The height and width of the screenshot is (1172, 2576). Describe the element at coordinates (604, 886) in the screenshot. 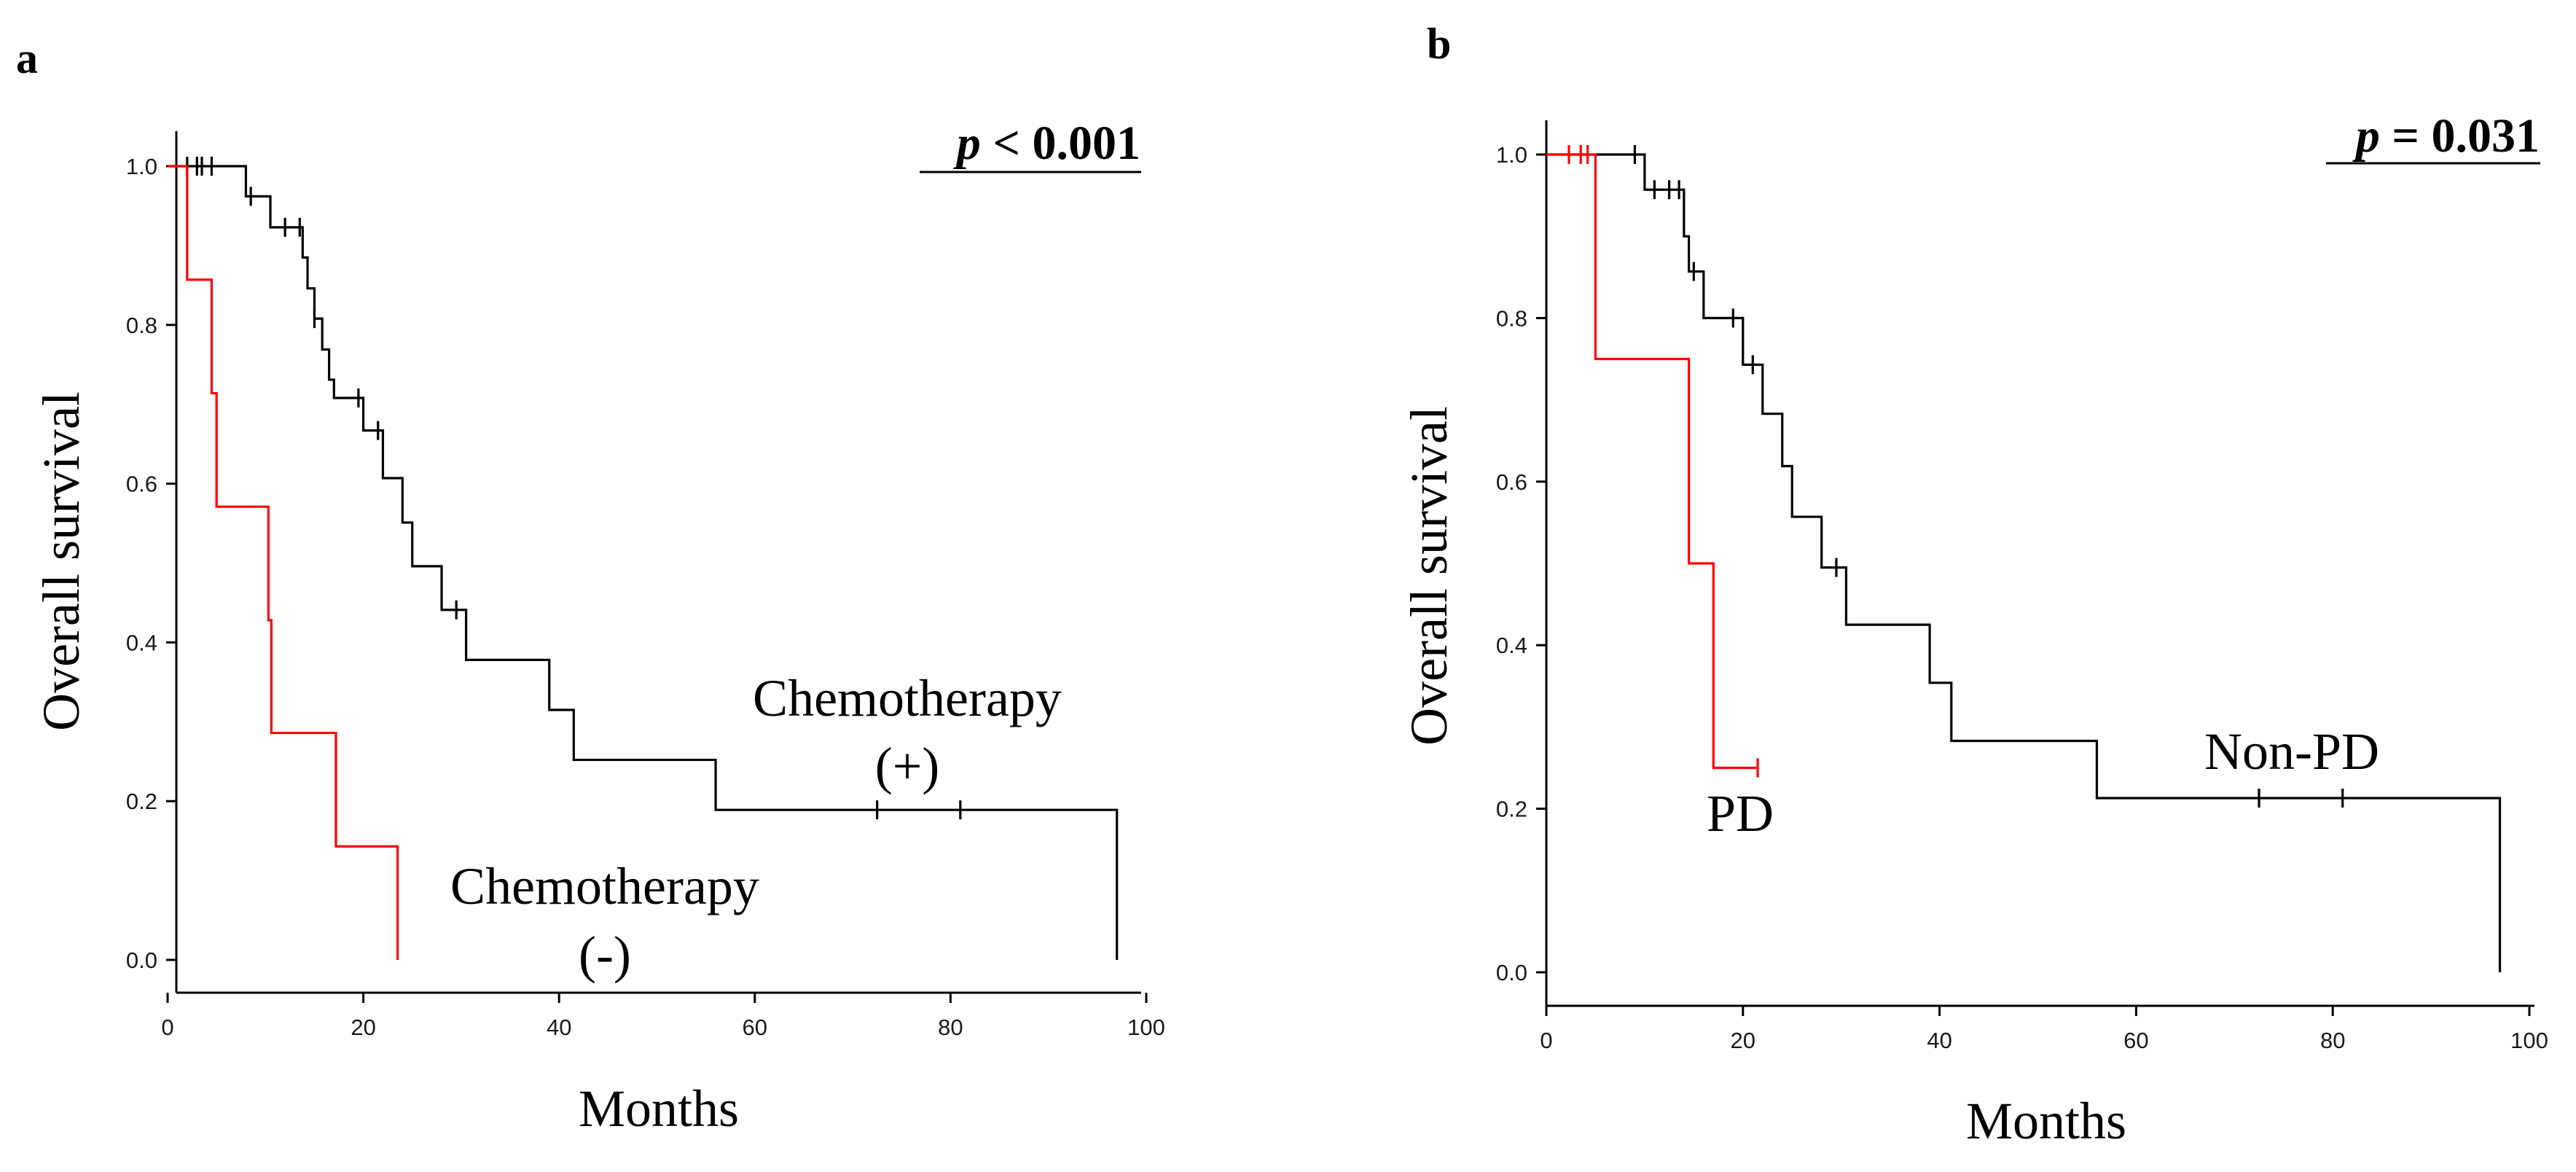

I see `panel-a-label-chemo-minus-line1: Chemotherapy` at that location.